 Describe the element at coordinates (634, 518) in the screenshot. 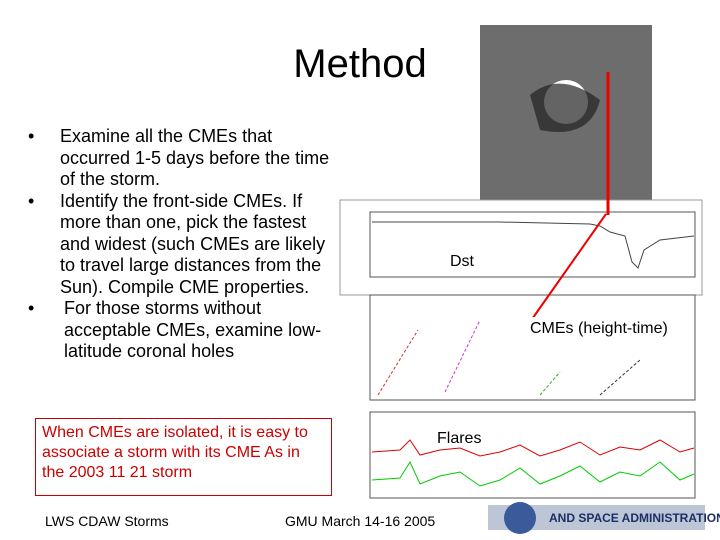

I see `logo-text: AND SPACE ADMINISTRATION` at that location.